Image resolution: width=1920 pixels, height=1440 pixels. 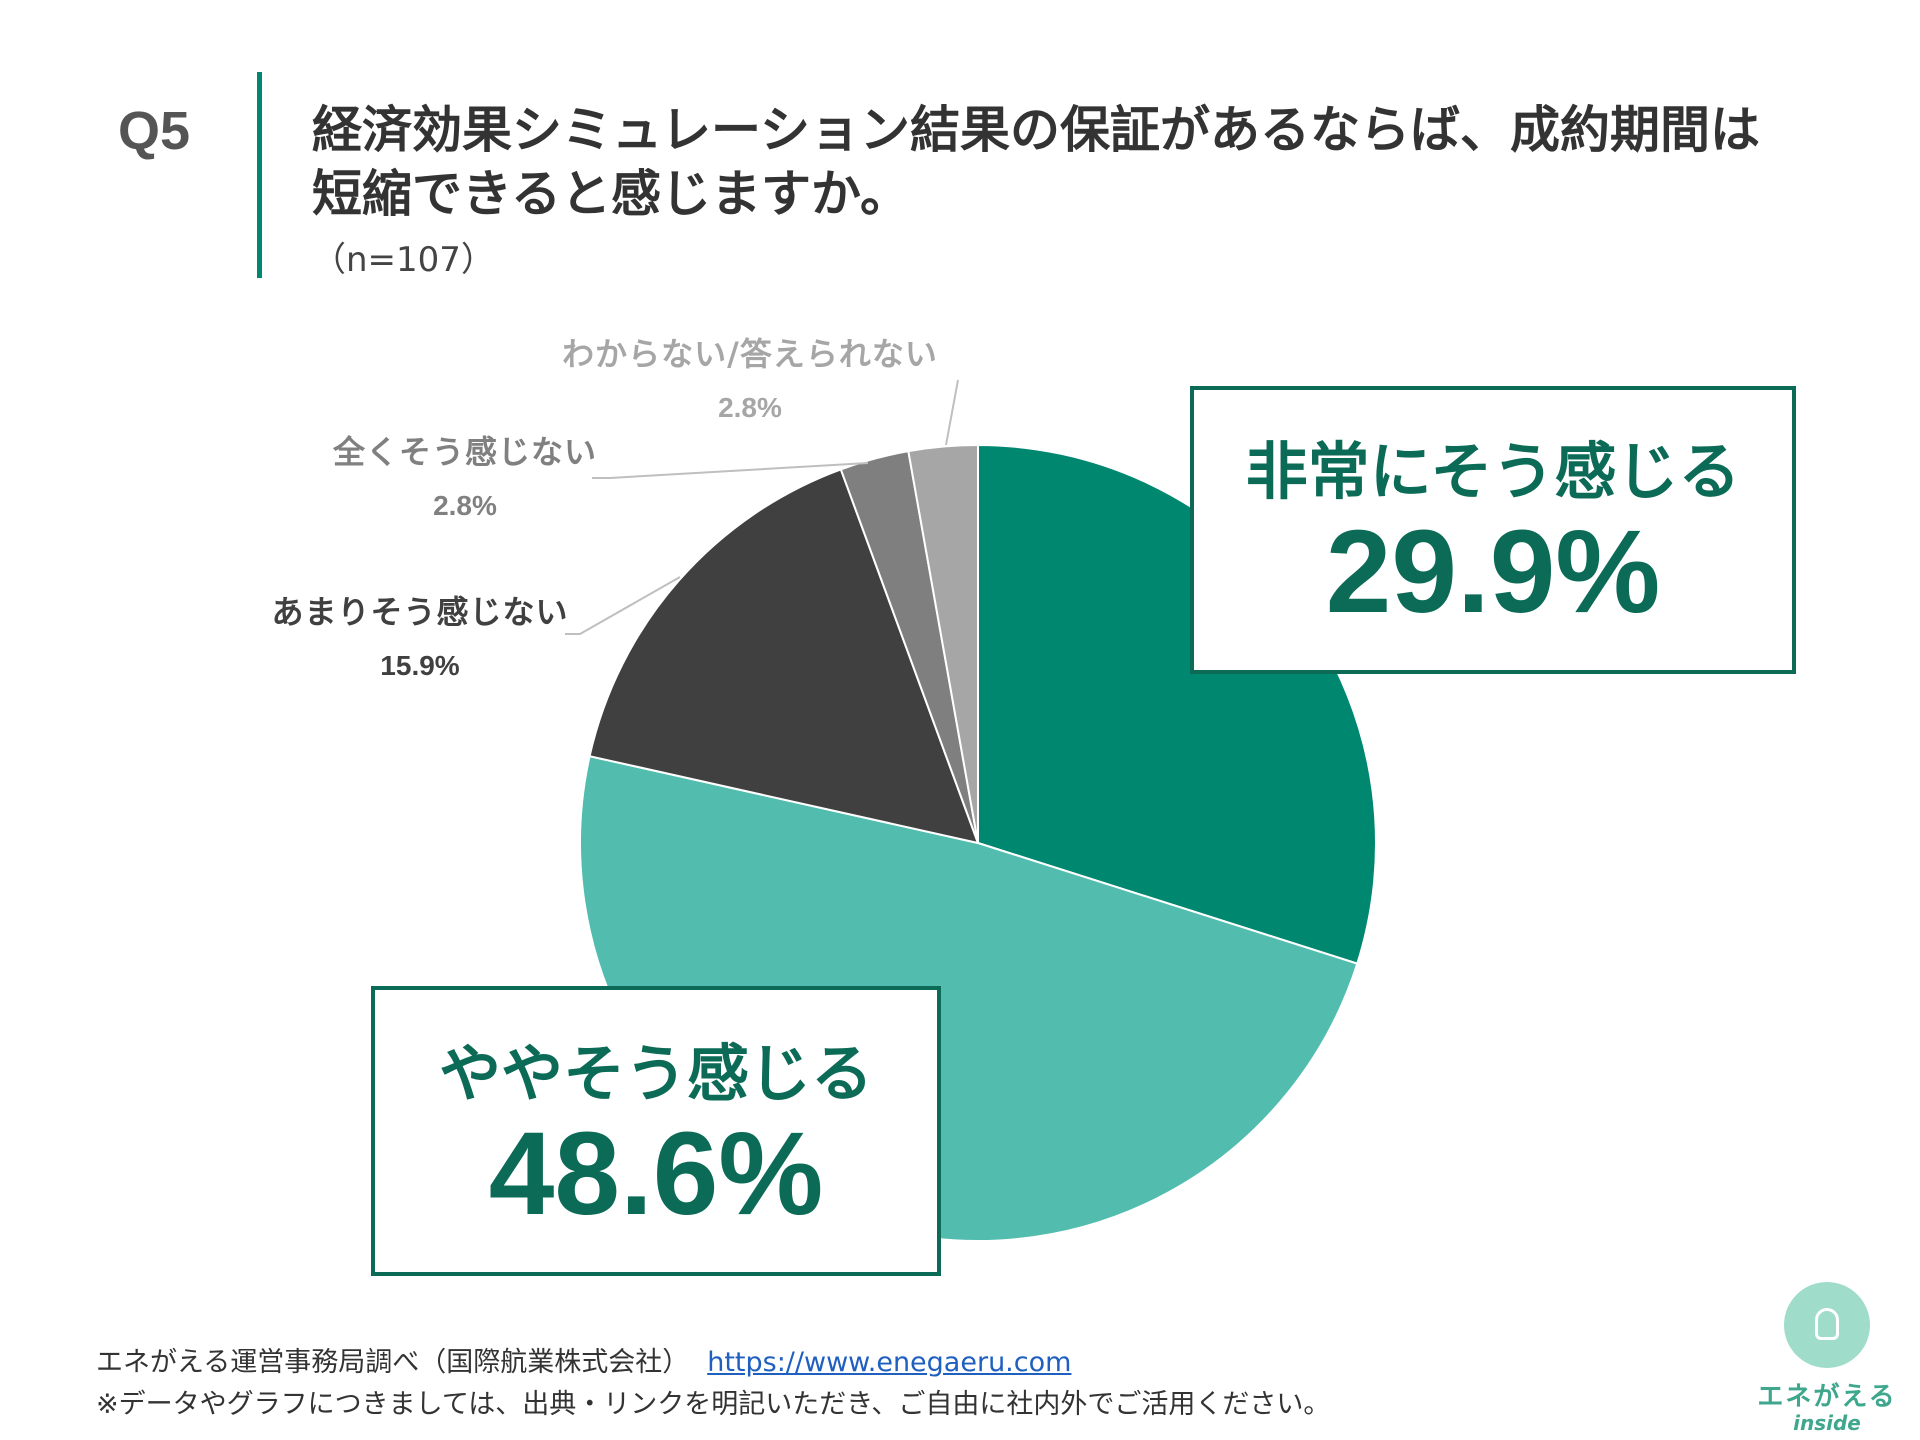 I want to click on sample-size: （n=107）, so click(x=403, y=260).